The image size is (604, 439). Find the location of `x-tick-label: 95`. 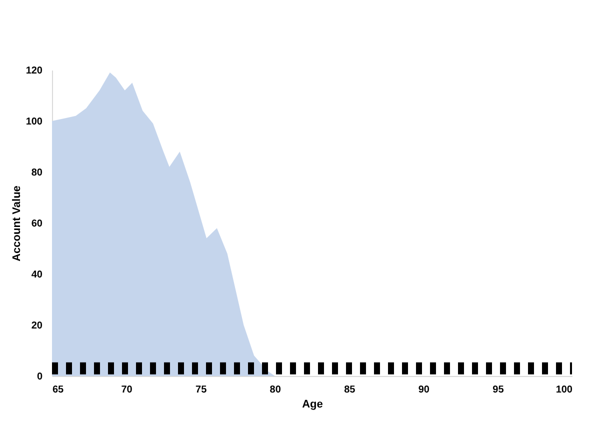

x-tick-label: 95 is located at coordinates (498, 390).